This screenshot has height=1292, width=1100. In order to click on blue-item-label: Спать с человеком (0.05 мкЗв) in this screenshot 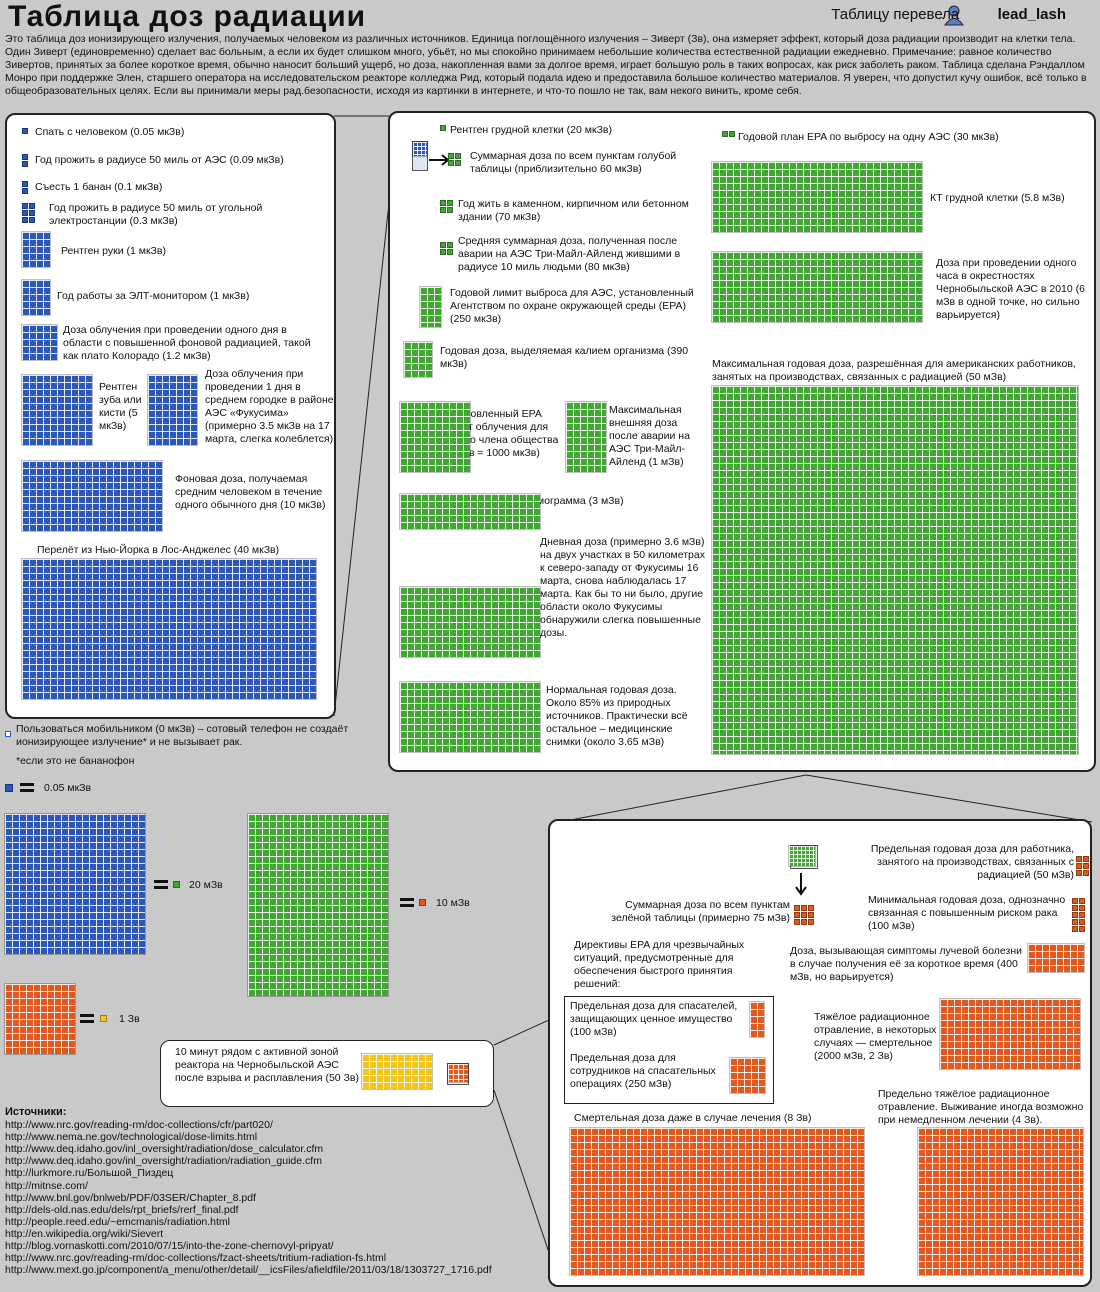, I will do `click(110, 132)`.